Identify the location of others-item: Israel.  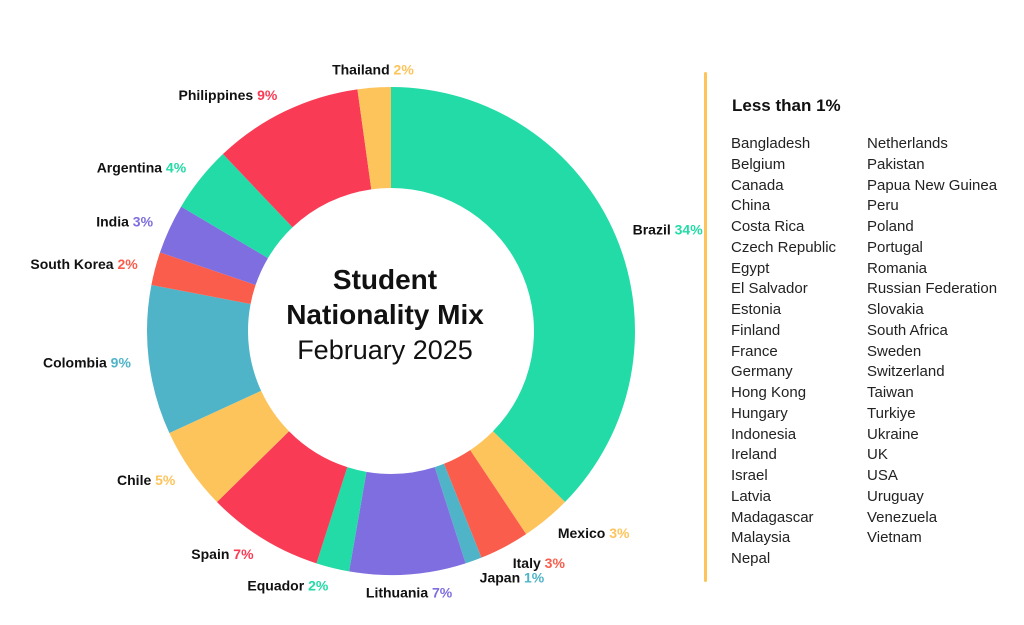
(749, 475).